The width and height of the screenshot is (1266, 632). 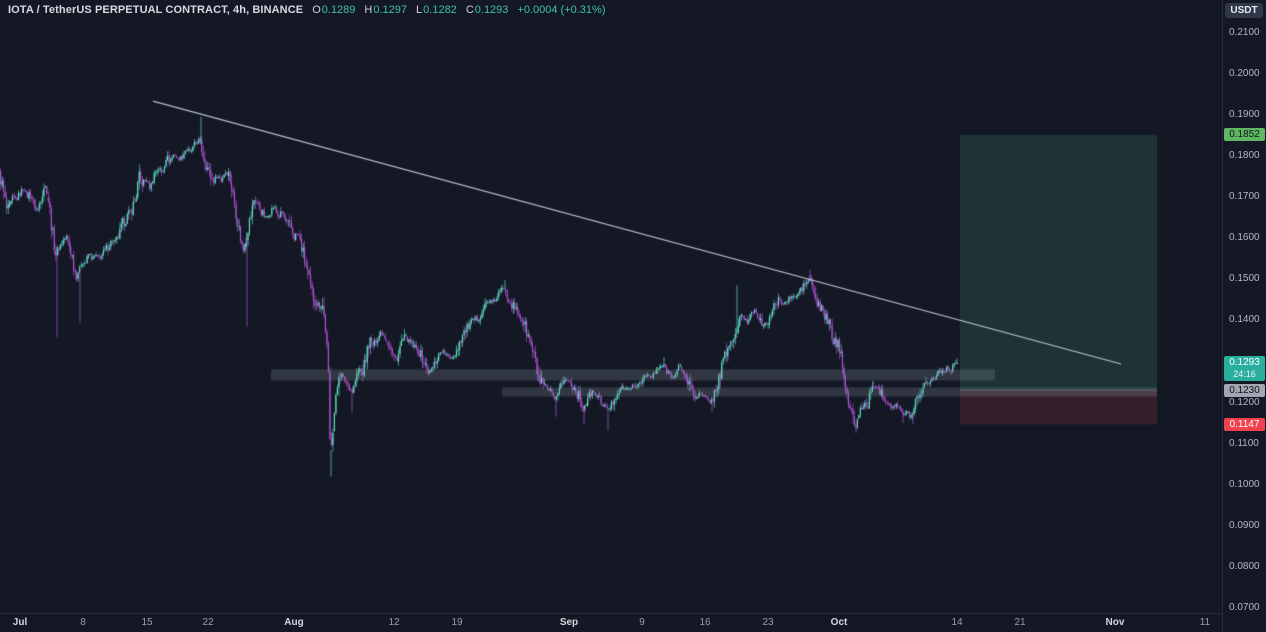 I want to click on price-badge-target: 0.1852, so click(x=1244, y=134).